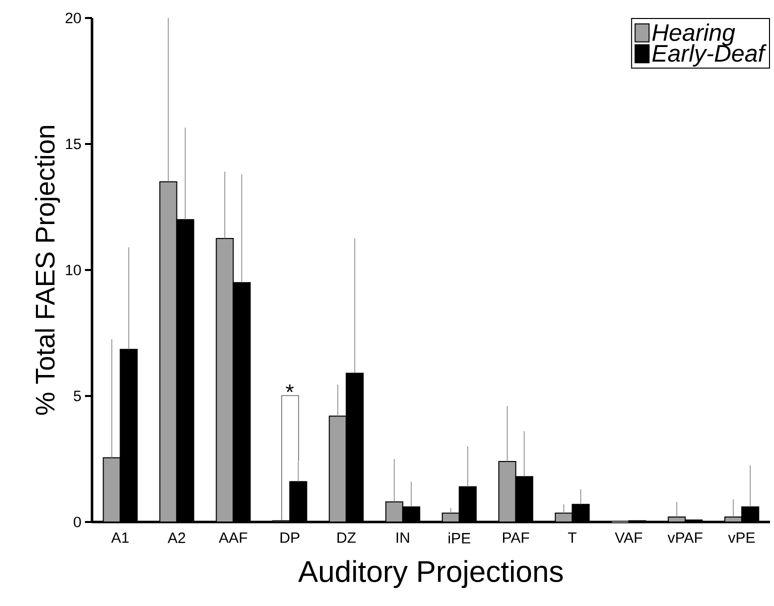 The height and width of the screenshot is (606, 774). Describe the element at coordinates (430, 574) in the screenshot. I see `x-axis-title: Auditory Projections` at that location.